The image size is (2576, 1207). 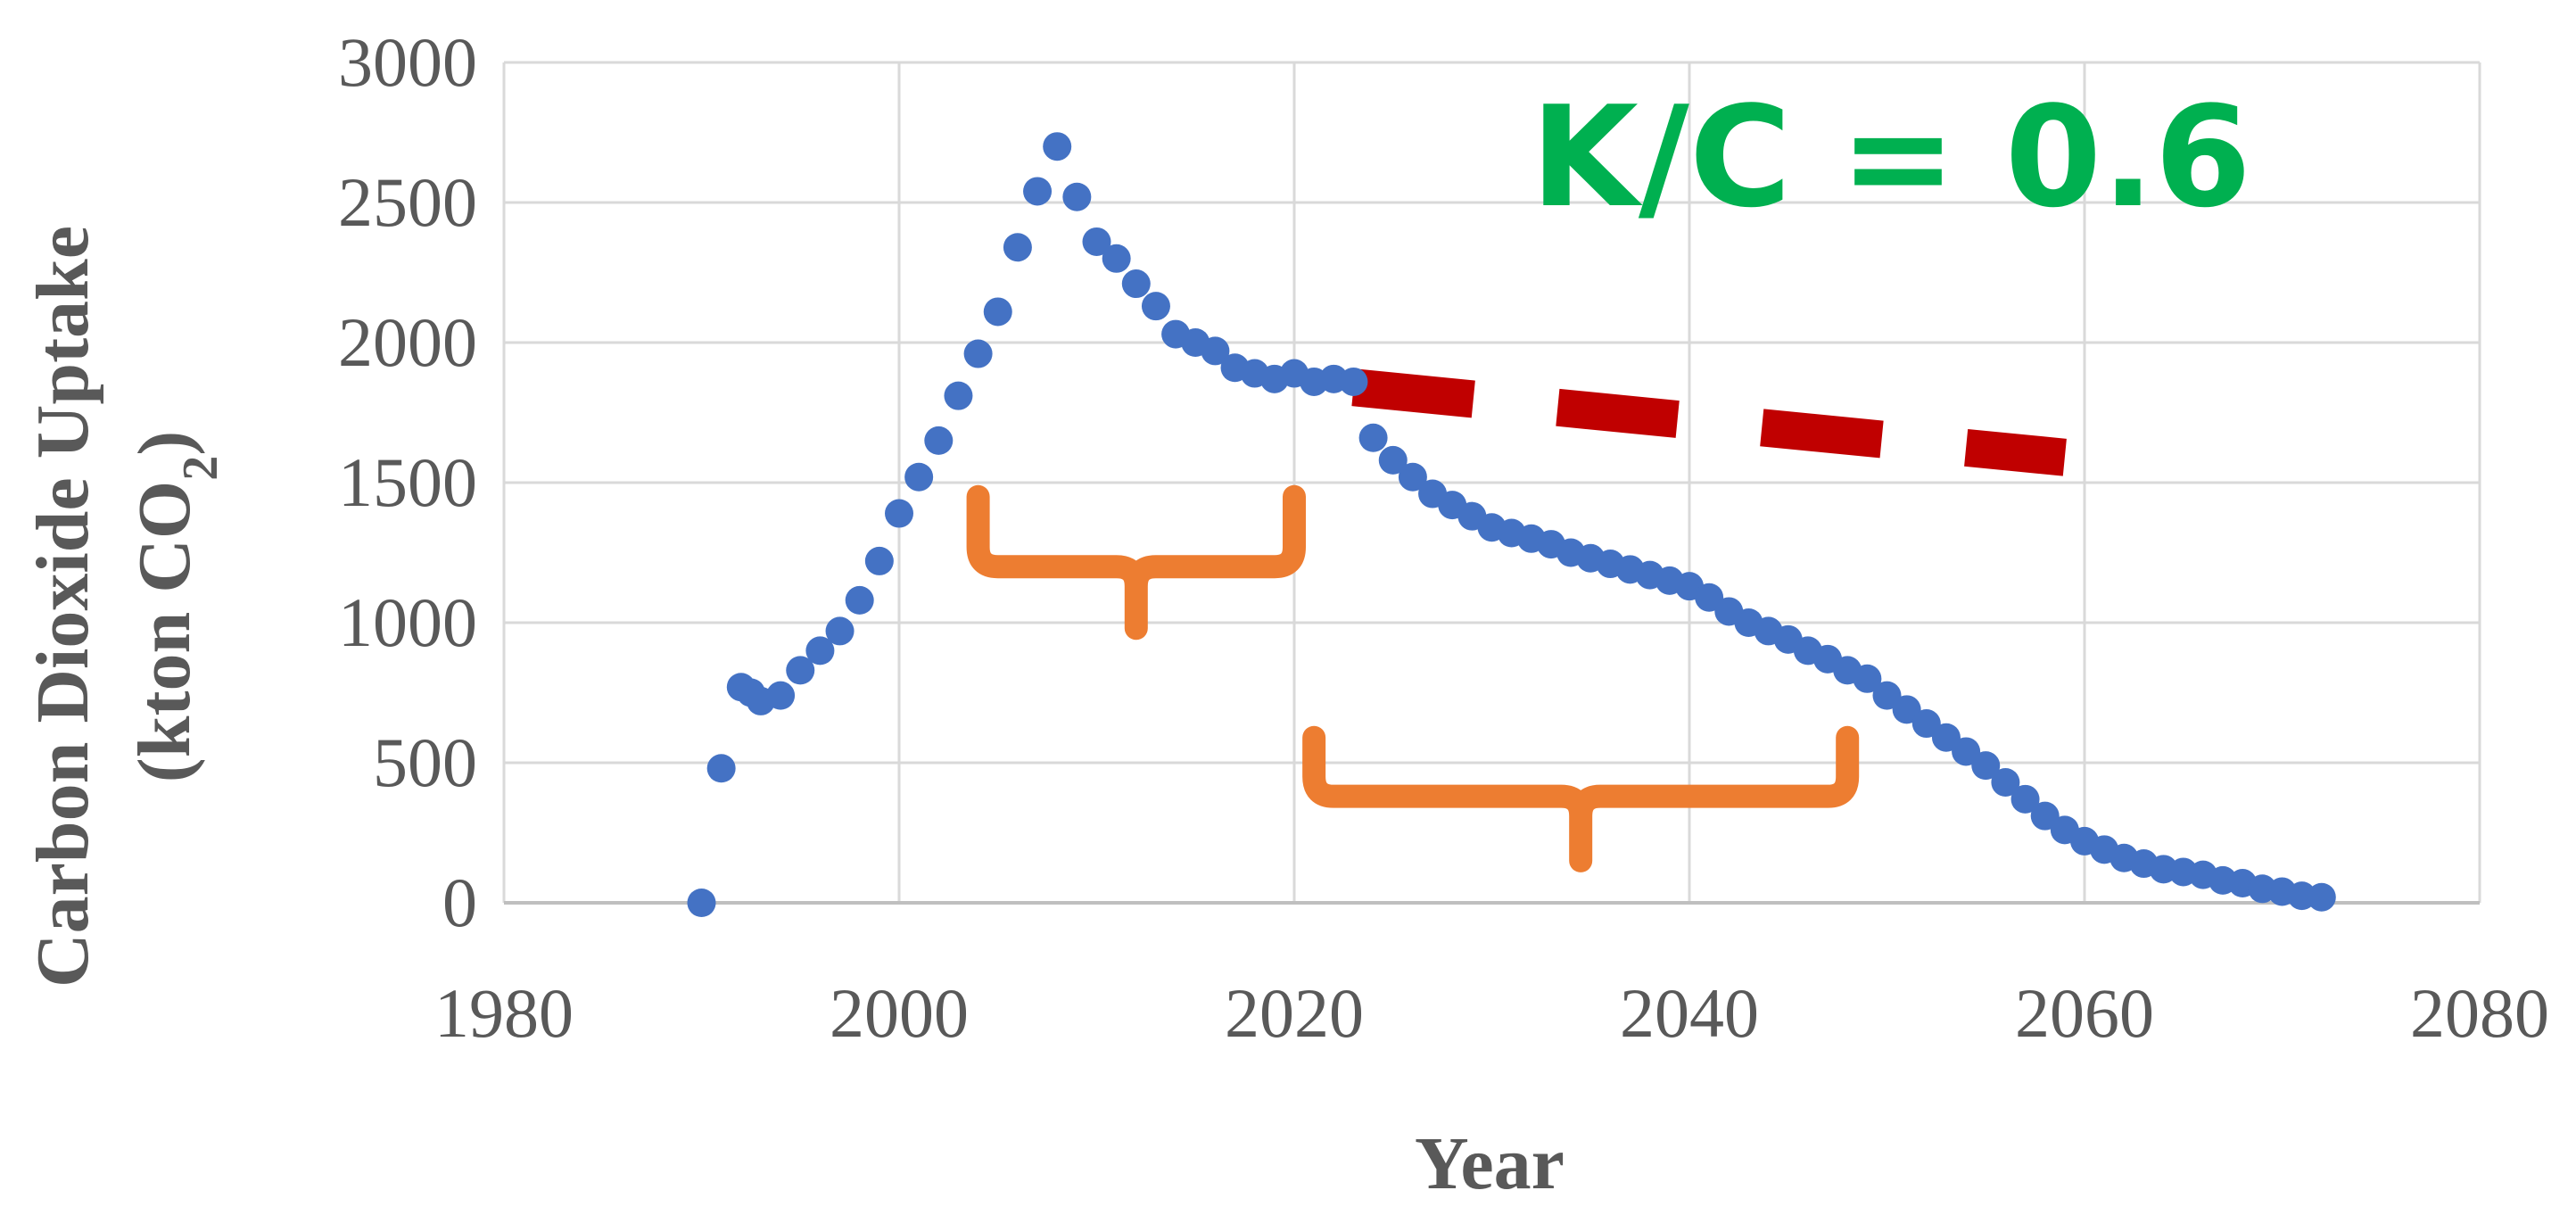 What do you see at coordinates (408, 202) in the screenshot?
I see `y-tick-label: 2500` at bounding box center [408, 202].